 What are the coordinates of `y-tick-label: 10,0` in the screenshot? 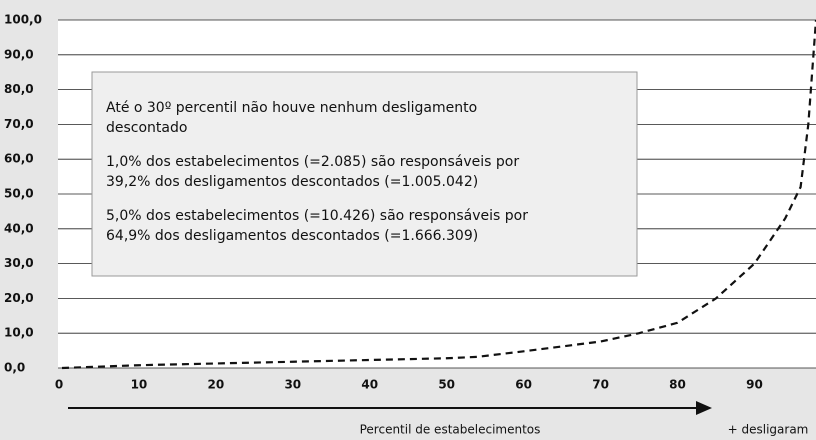 It's located at (19, 333).